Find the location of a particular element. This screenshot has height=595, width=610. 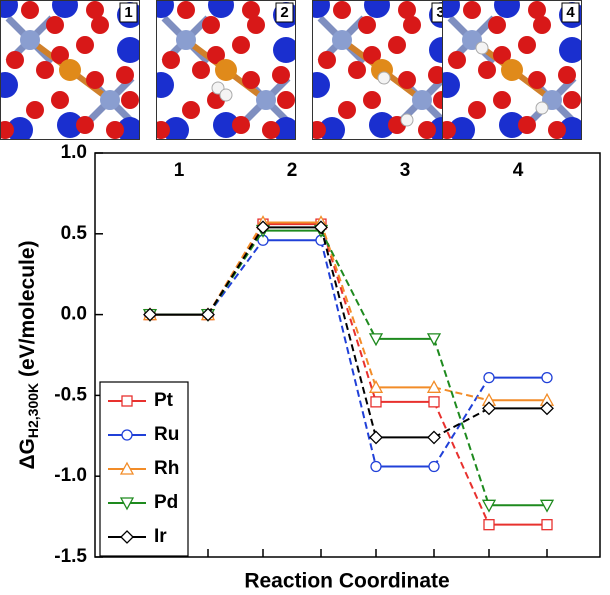

y-title-sub: H2,300K is located at coordinates (33, 410).